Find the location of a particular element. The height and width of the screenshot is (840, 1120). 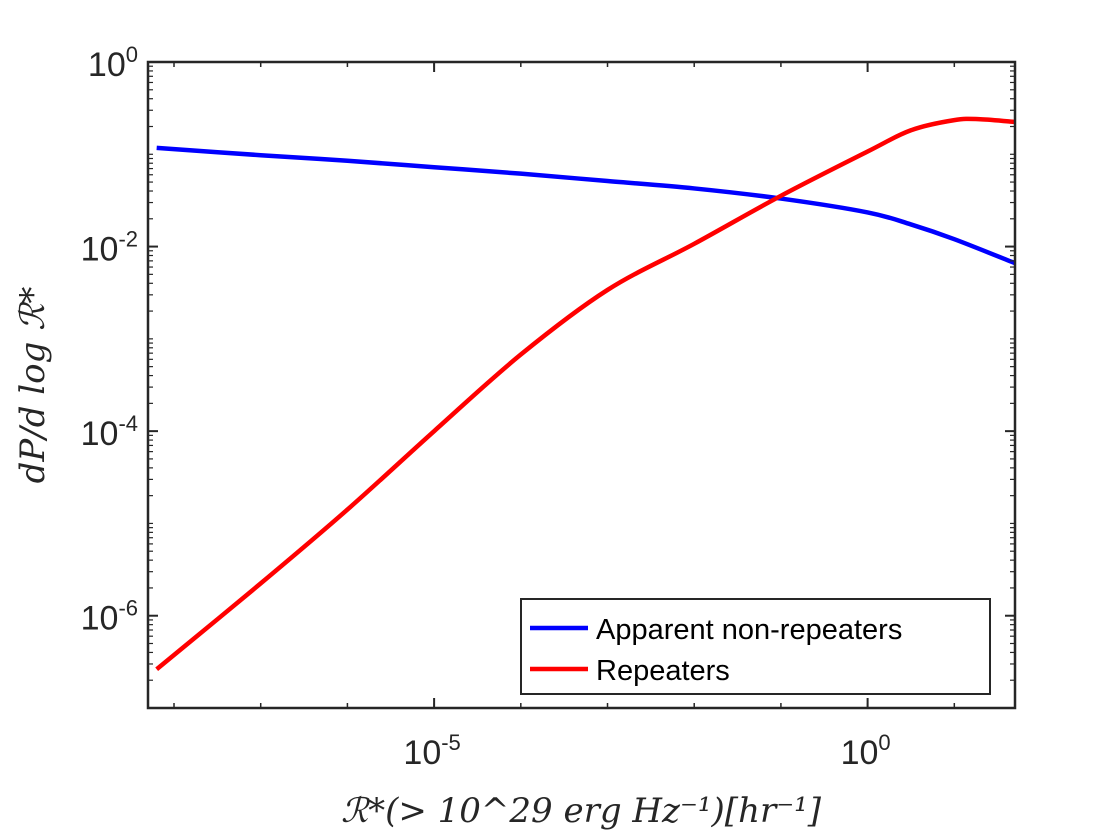

legend-label-apparent-non-repeaters: Apparent non-repeaters is located at coordinates (749, 630).